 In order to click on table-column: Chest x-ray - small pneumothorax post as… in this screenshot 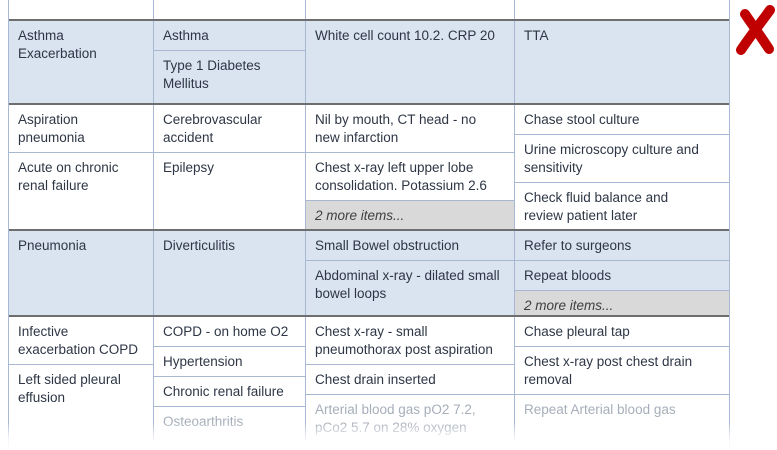, I will do `click(410, 378)`.